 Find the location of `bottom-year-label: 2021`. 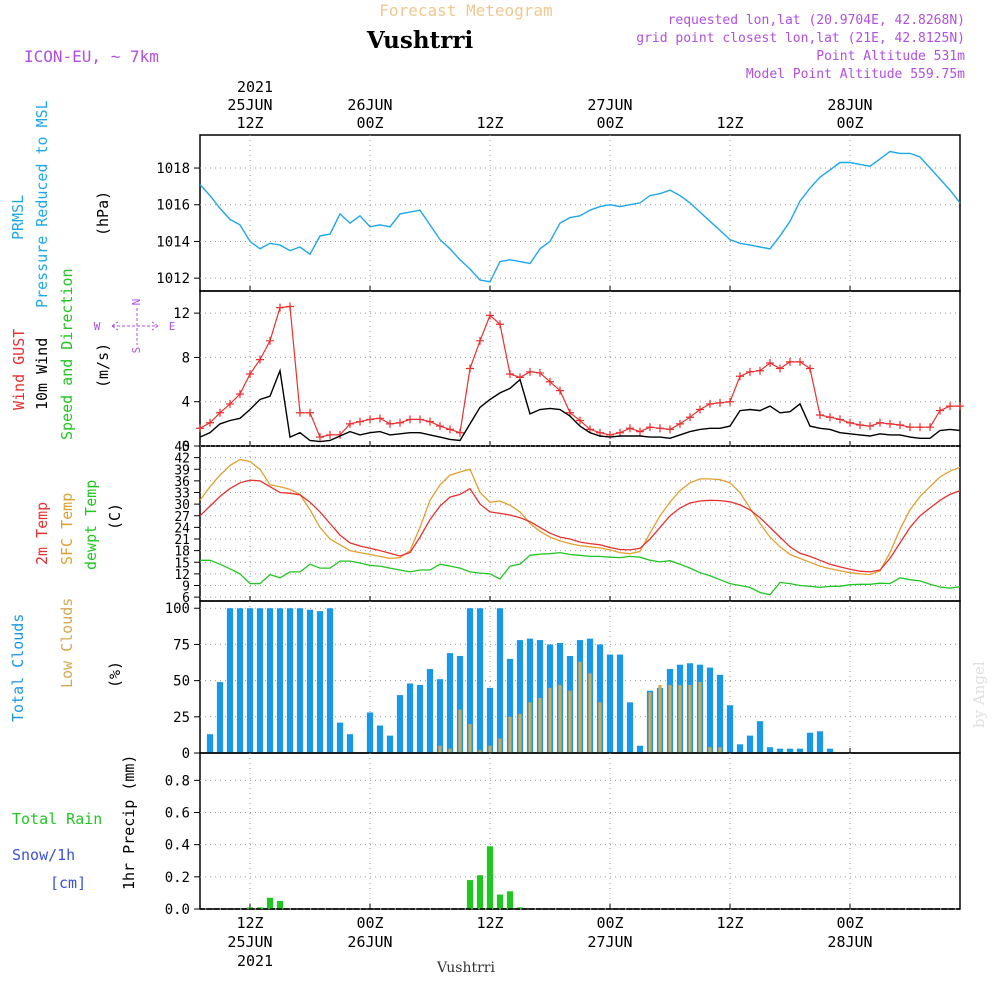

bottom-year-label: 2021 is located at coordinates (255, 961).